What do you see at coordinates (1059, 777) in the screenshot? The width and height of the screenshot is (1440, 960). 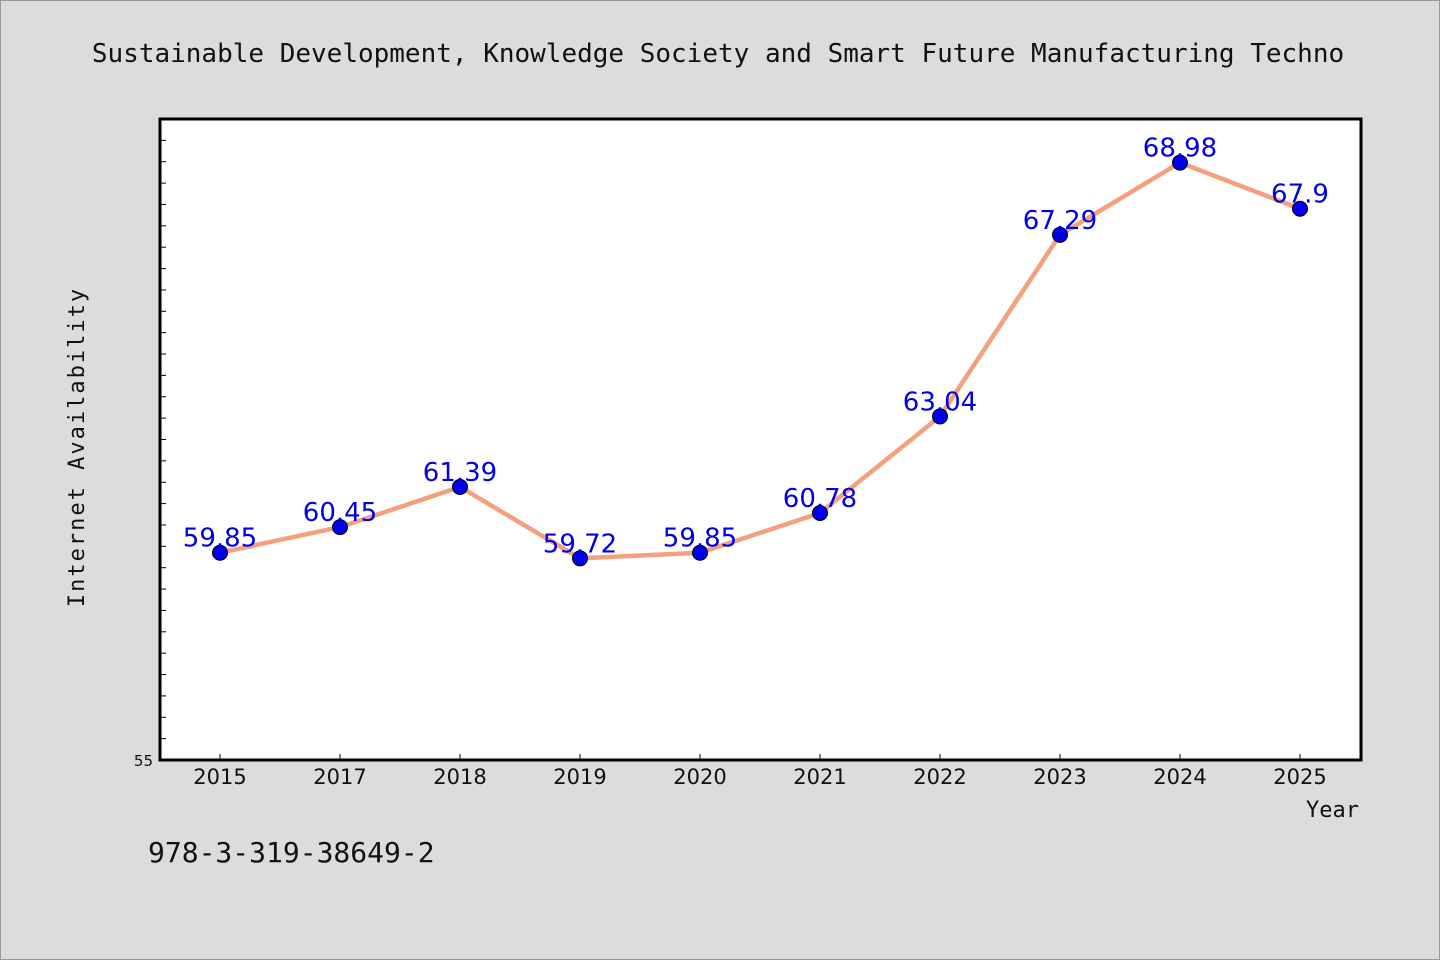 I see `x-tick-label: 2023` at bounding box center [1059, 777].